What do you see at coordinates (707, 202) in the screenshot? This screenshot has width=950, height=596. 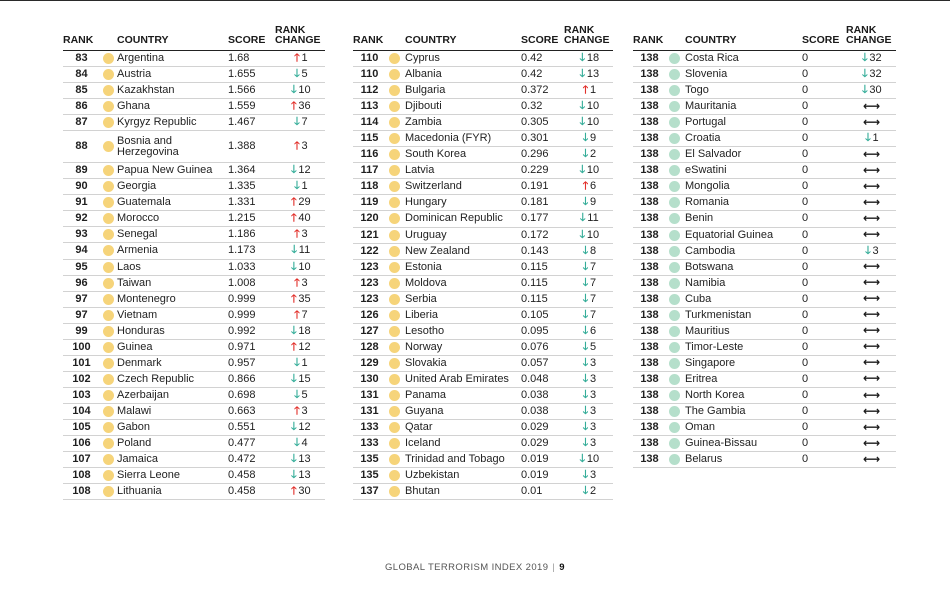 I see `country-name: Romania` at bounding box center [707, 202].